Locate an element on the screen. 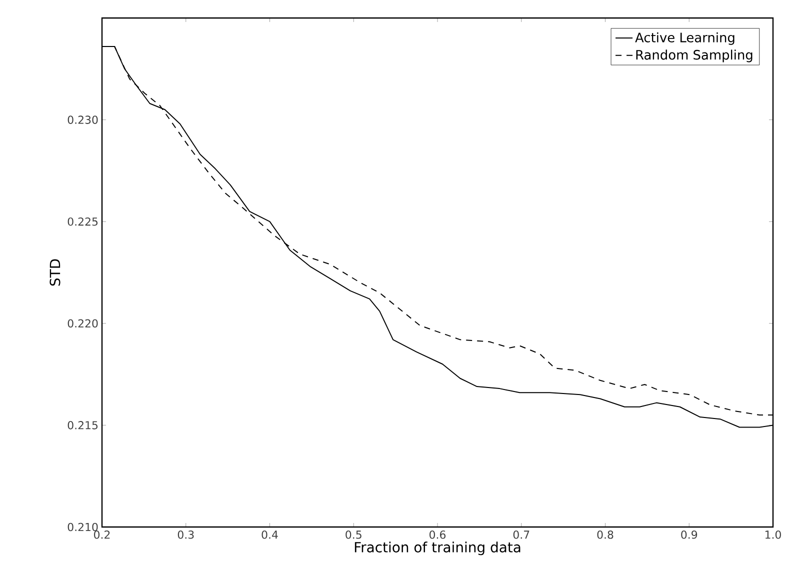  x-tick-label: 0.3 is located at coordinates (186, 534).